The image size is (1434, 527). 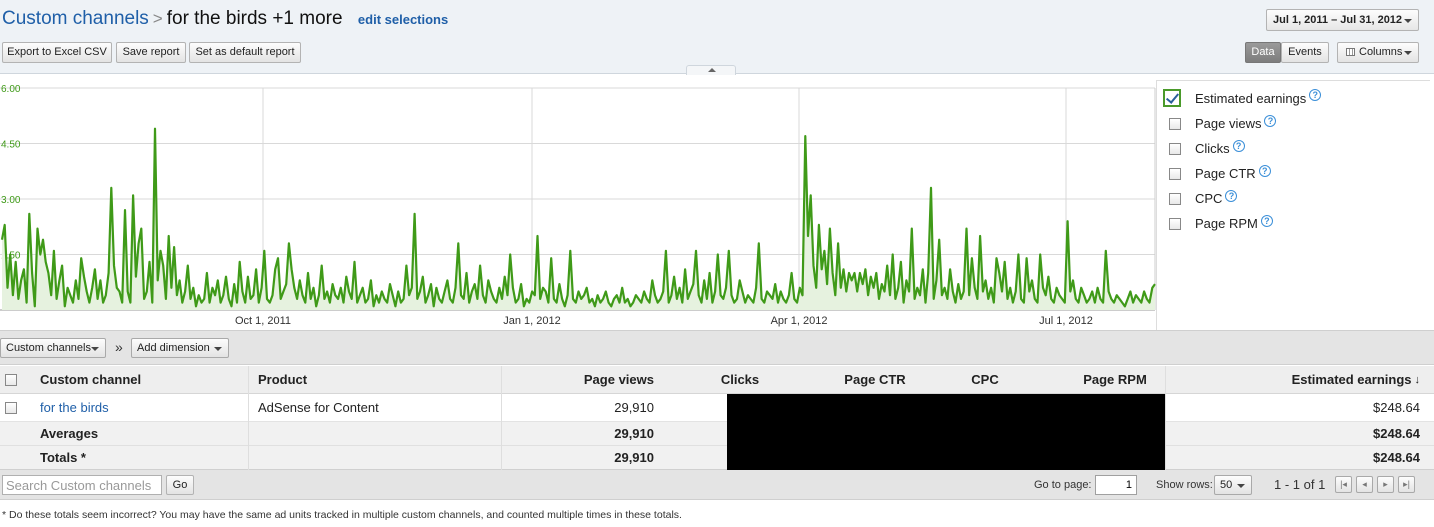 What do you see at coordinates (1378, 52) in the screenshot?
I see `columns-dropdown: Columns` at bounding box center [1378, 52].